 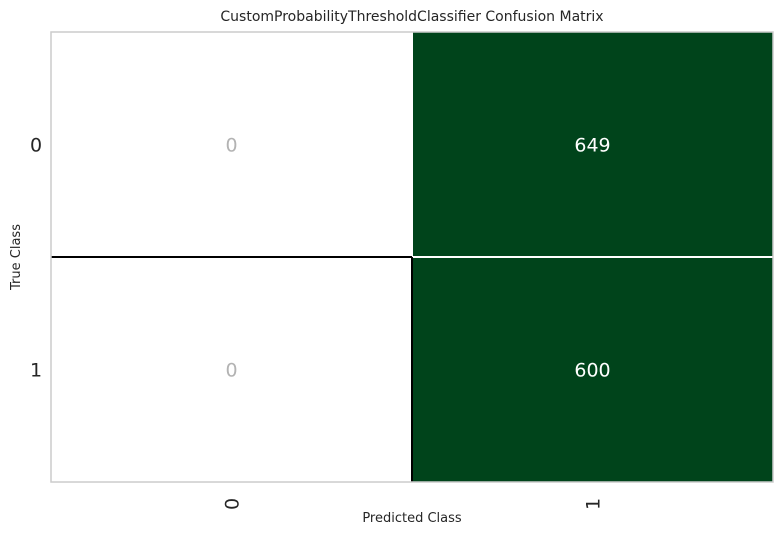 What do you see at coordinates (36, 146) in the screenshot?
I see `y-tick-label: 0` at bounding box center [36, 146].